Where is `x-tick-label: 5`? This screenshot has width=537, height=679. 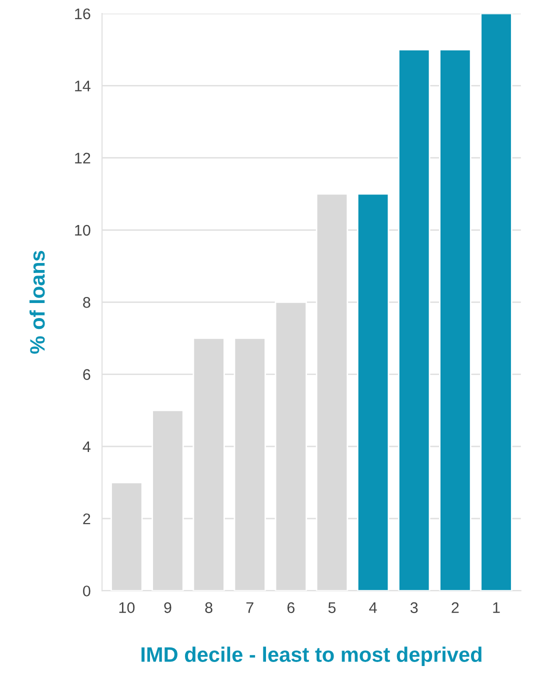
x-tick-label: 5 is located at coordinates (332, 608).